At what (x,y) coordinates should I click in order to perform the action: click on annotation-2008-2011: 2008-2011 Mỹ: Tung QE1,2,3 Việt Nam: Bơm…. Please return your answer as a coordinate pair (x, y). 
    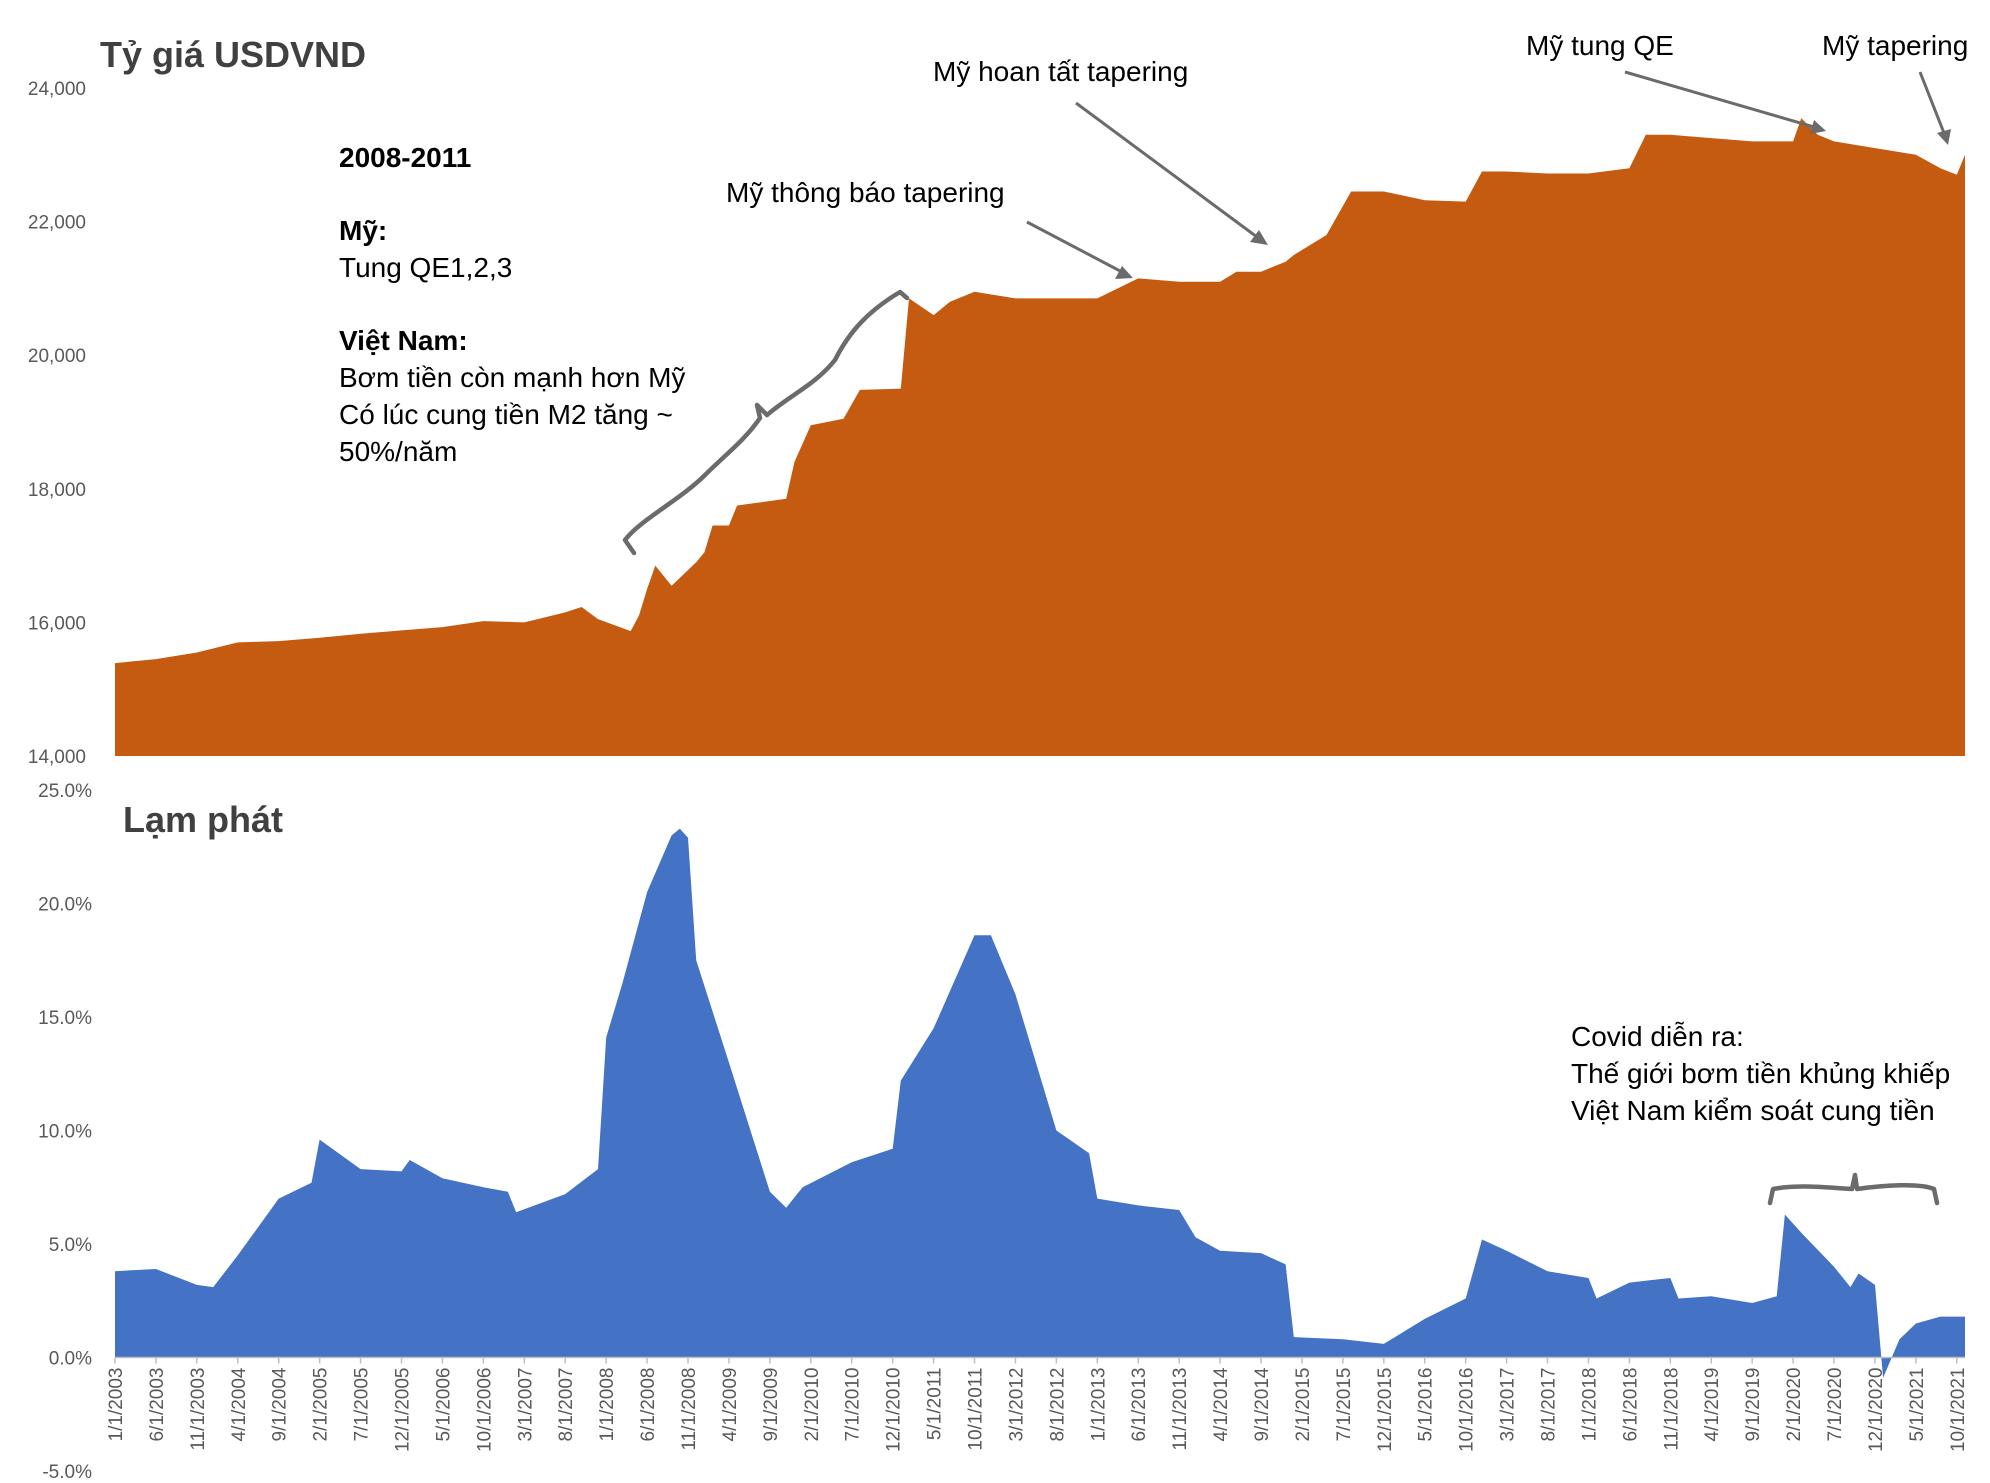
    Looking at the image, I should click on (624, 349).